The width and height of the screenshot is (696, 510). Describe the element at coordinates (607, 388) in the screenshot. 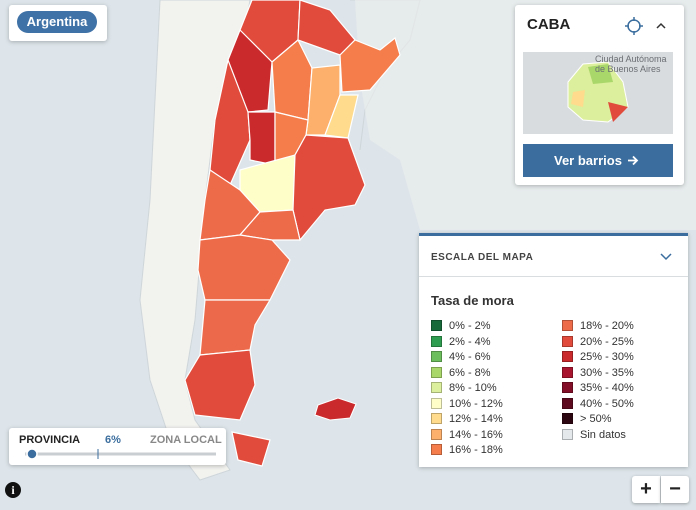

I see `legend-label: 35% - 40%` at that location.